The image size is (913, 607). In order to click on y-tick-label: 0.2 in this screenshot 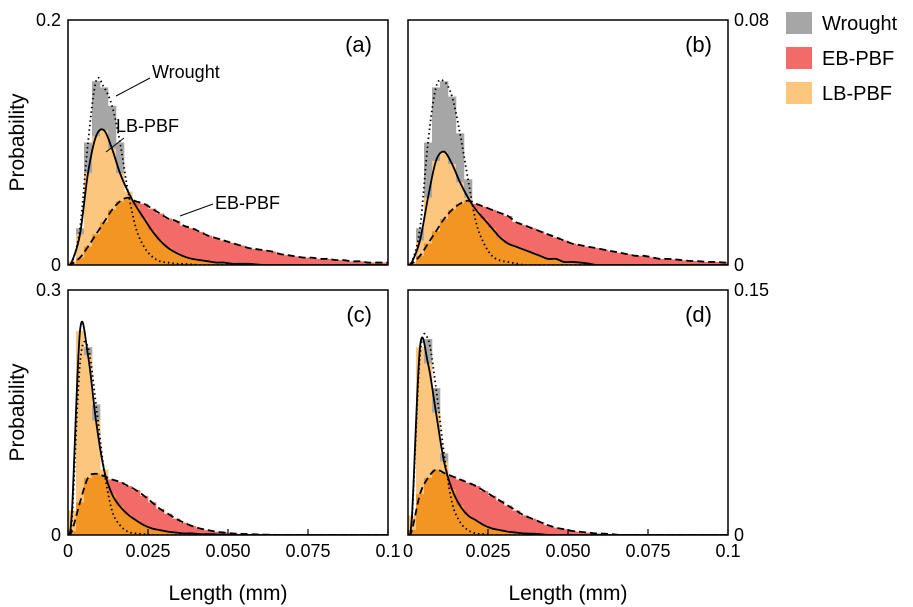, I will do `click(48, 20)`.